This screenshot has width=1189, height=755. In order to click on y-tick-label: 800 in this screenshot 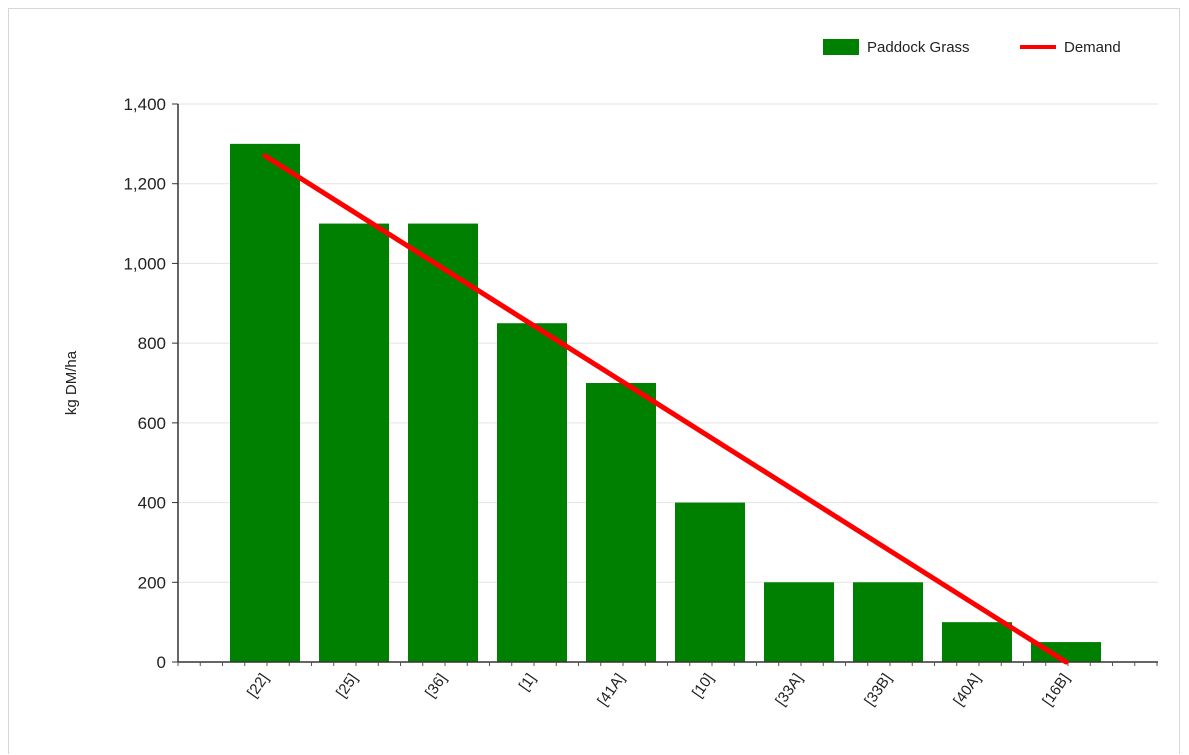, I will do `click(152, 343)`.